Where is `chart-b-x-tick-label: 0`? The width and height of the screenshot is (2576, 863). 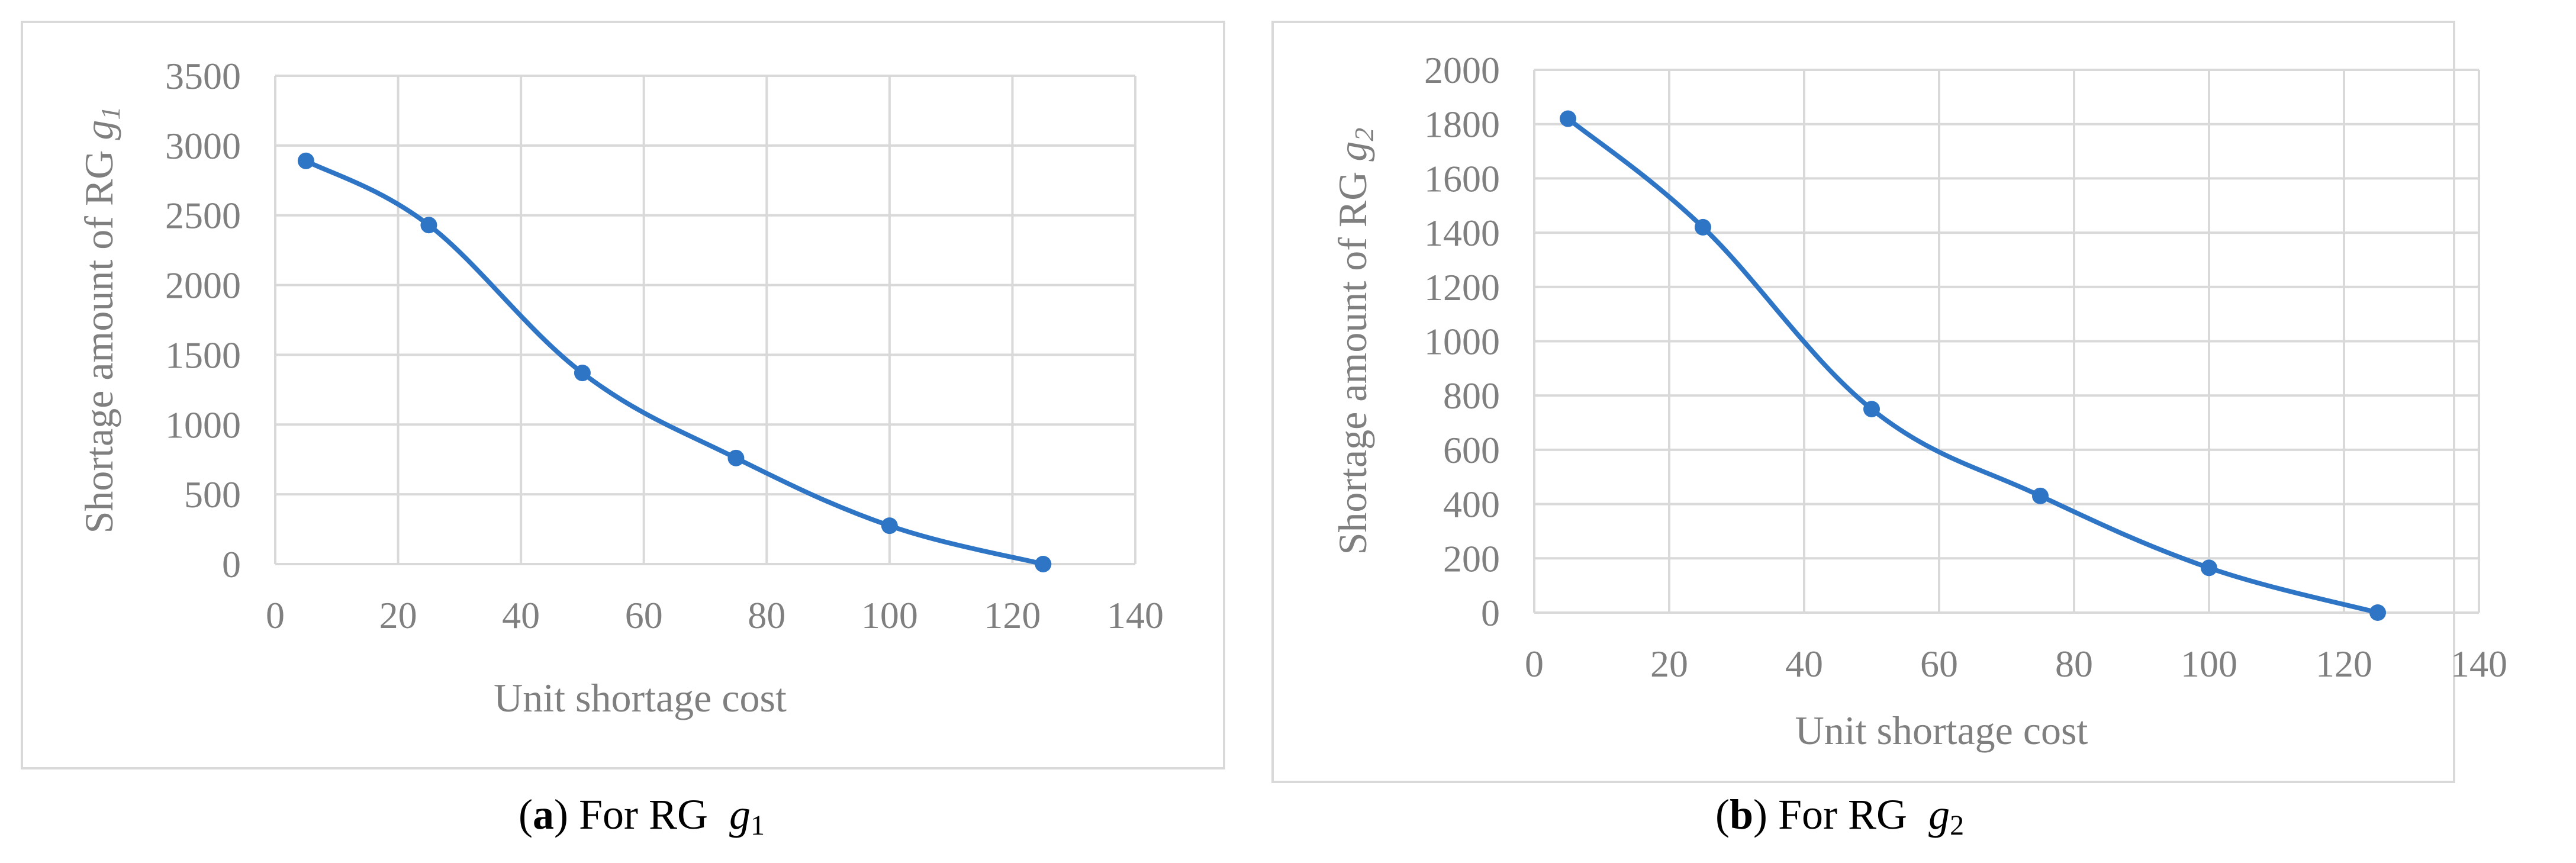
chart-b-x-tick-label: 0 is located at coordinates (1535, 664).